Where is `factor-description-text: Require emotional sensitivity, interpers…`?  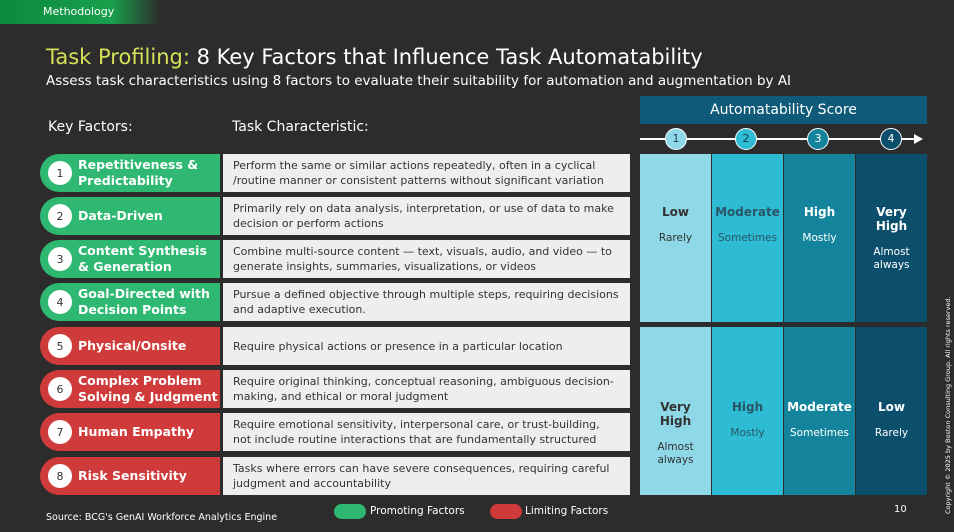 factor-description-text: Require emotional sensitivity, interpers… is located at coordinates (416, 432).